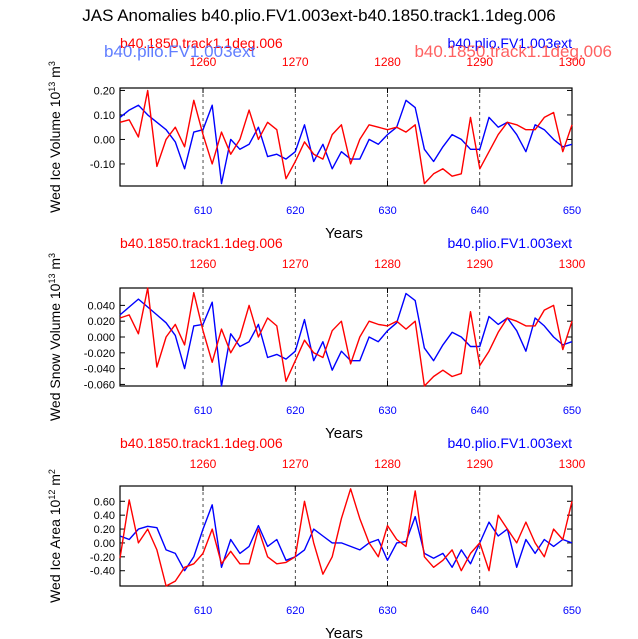 This screenshot has height=639, width=638. Describe the element at coordinates (104, 116) in the screenshot. I see `y-tick-label: 0.10` at that location.